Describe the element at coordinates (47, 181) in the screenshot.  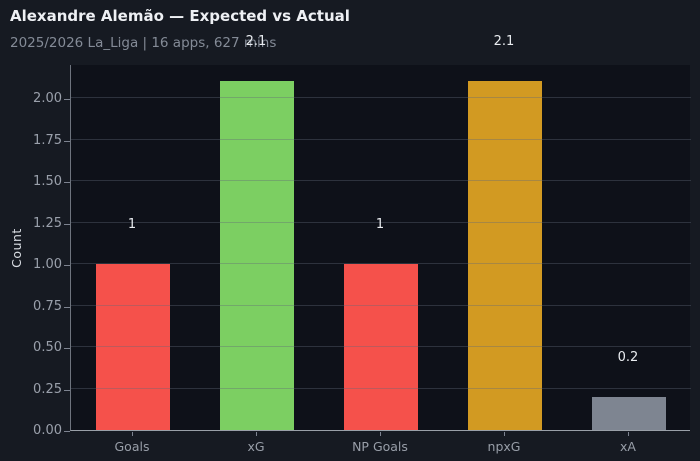
I see `y-tick-label: 1.50` at that location.